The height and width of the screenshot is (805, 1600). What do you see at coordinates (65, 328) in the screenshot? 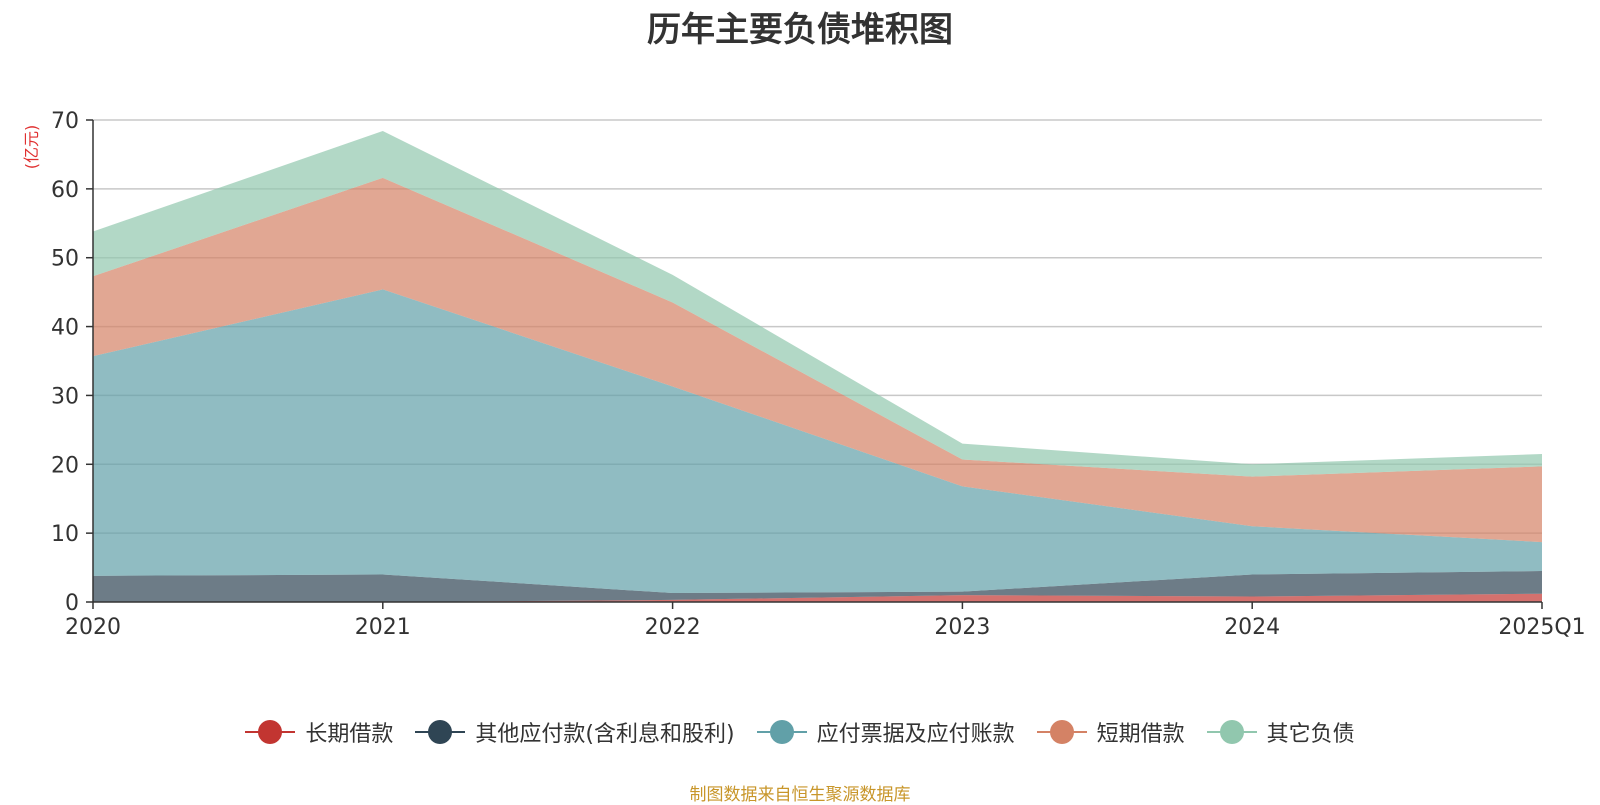
I see `y-tick-label: 40` at bounding box center [65, 328].